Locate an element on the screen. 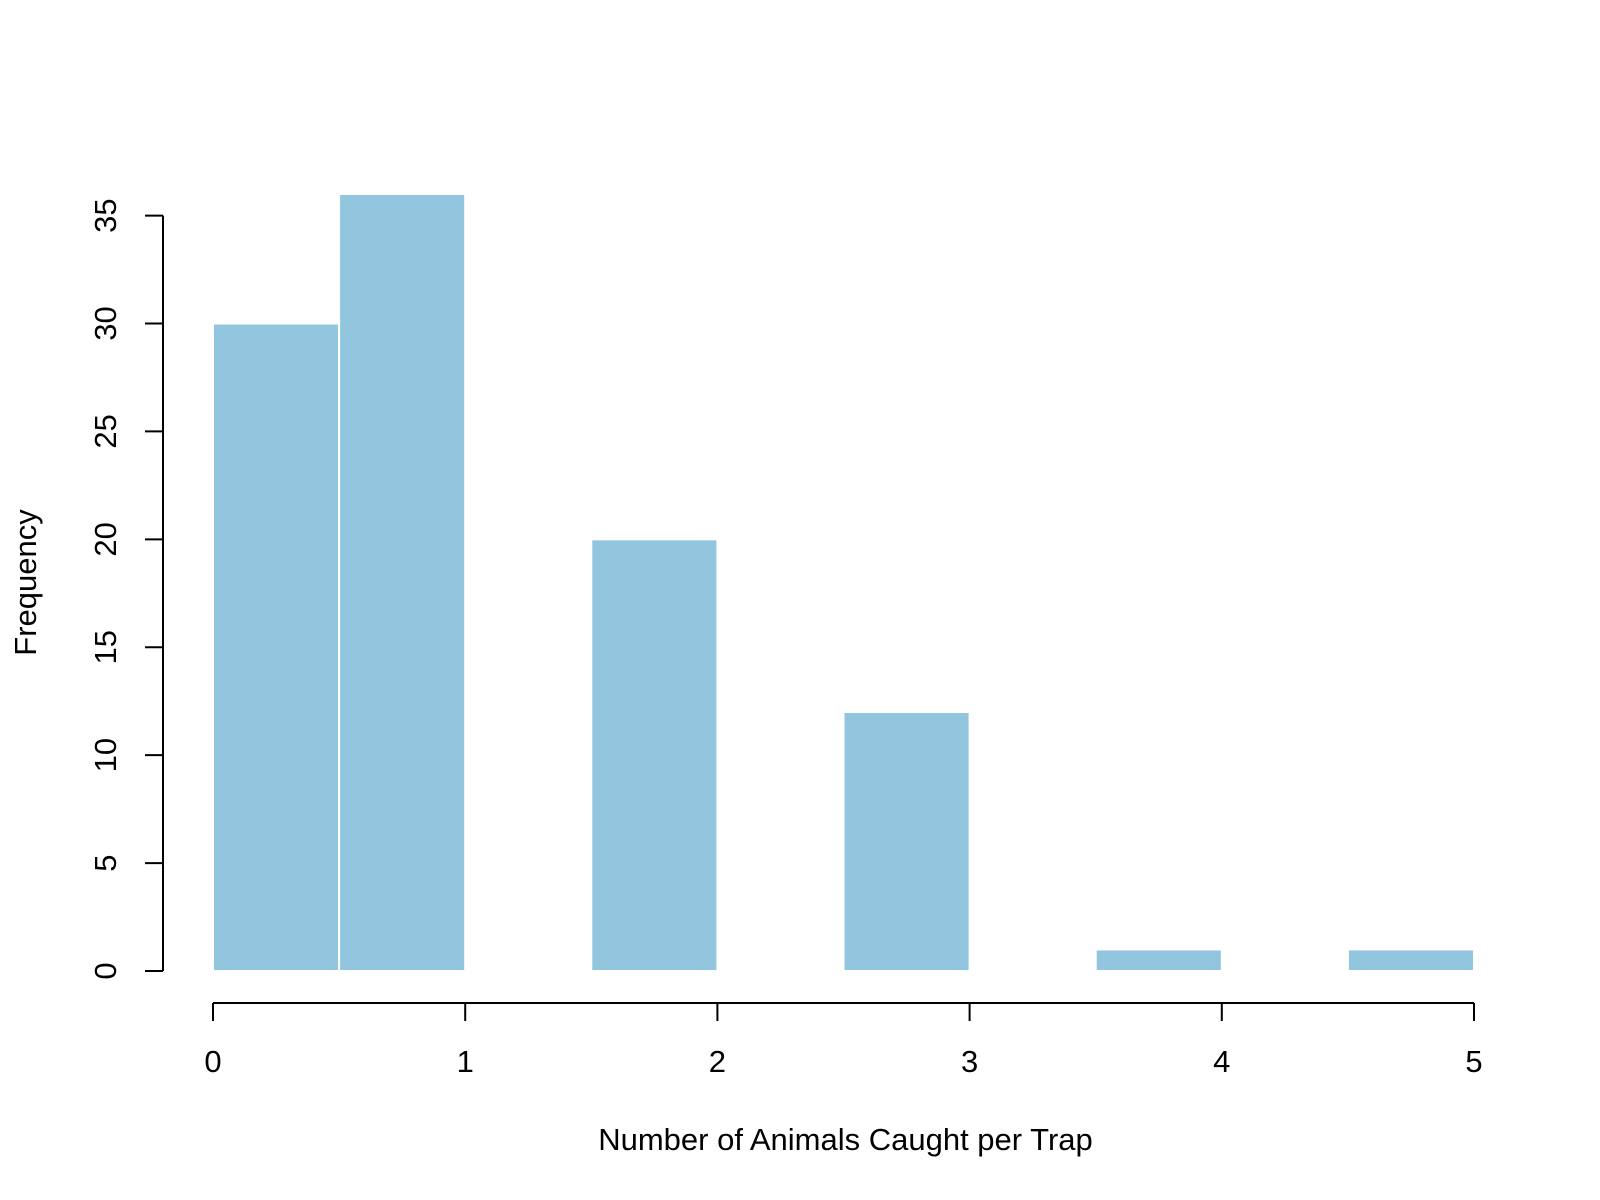 This screenshot has width=1600, height=1200. x-axis-title: Number of Animals Caught per Trap is located at coordinates (845, 1139).